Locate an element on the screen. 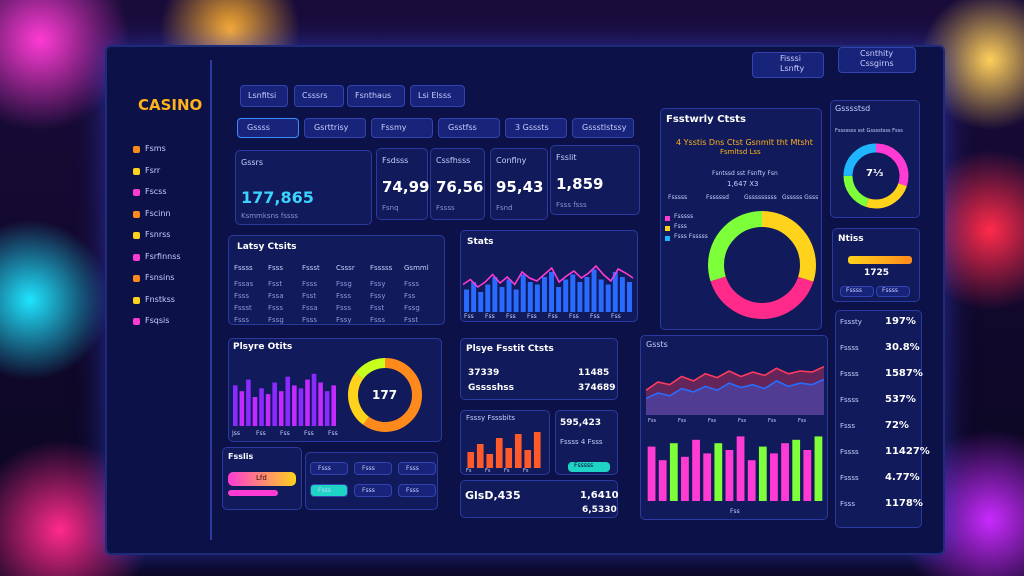 The image size is (1024, 576). kpi-label: Fsdsss is located at coordinates (395, 160).